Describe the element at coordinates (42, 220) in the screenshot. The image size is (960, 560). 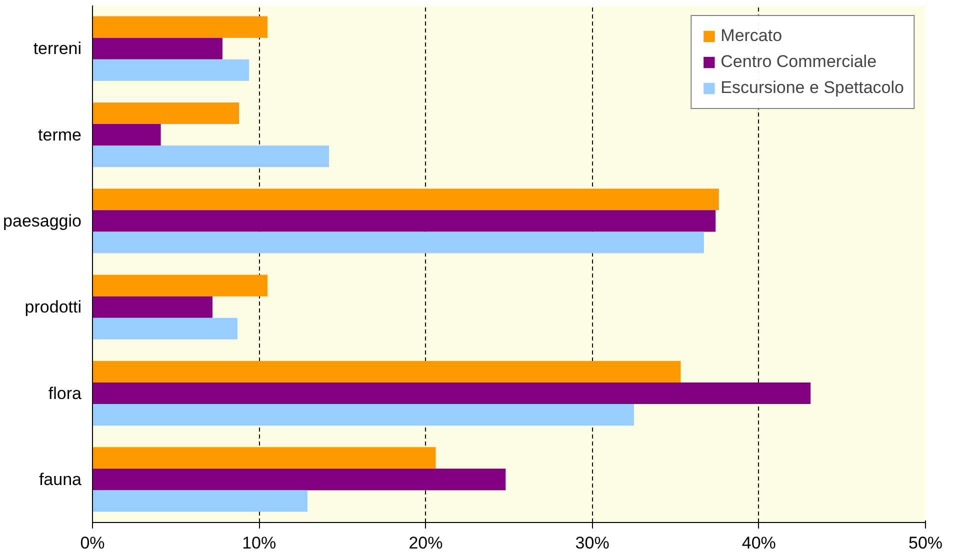
I see `y-tick-label: paesaggio` at that location.